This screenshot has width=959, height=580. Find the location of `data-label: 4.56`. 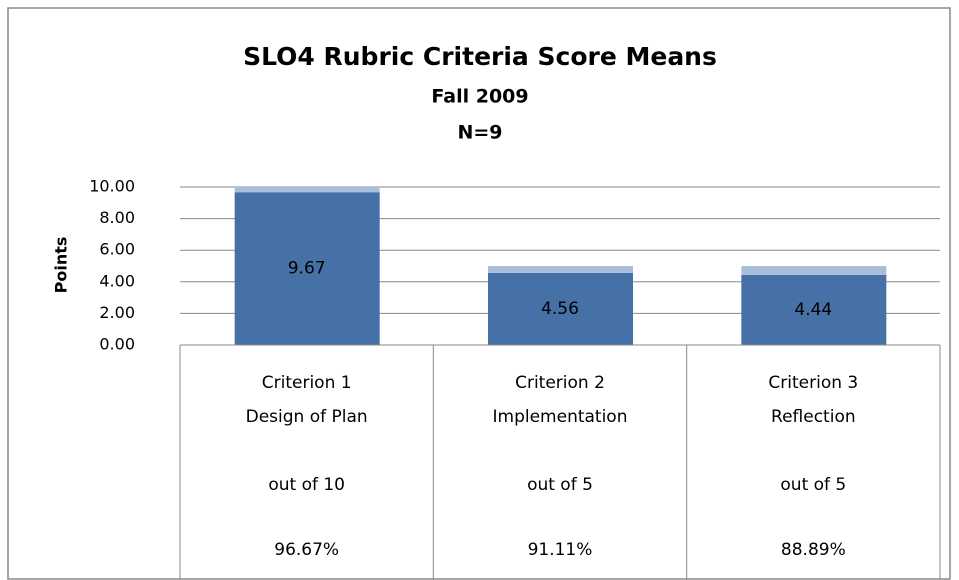

data-label: 4.56 is located at coordinates (560, 309).